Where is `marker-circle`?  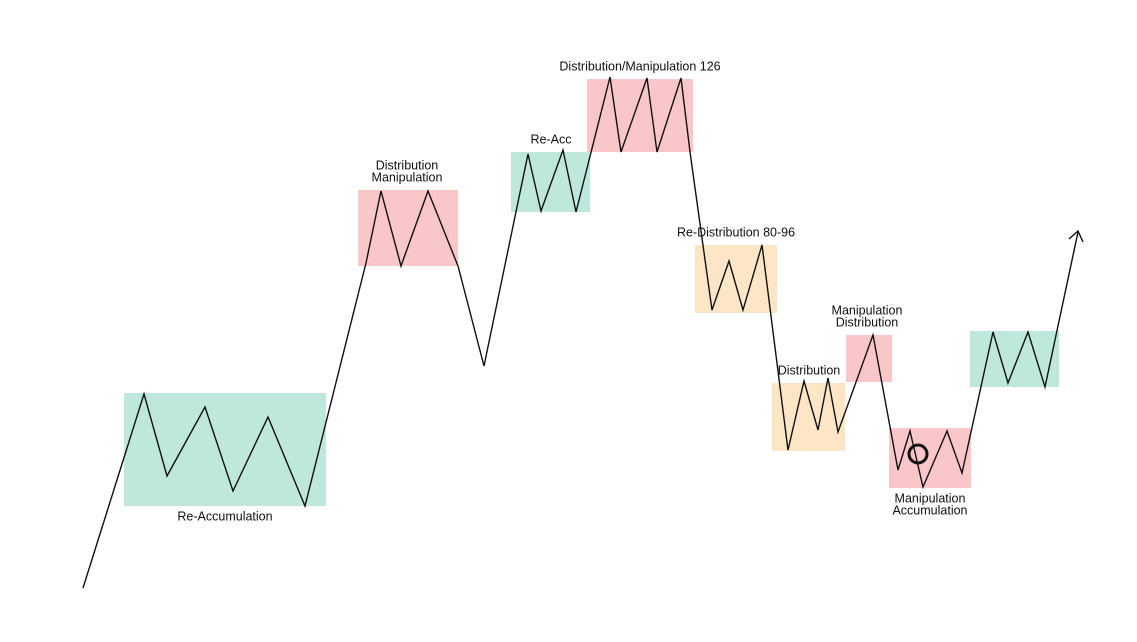 marker-circle is located at coordinates (918, 454).